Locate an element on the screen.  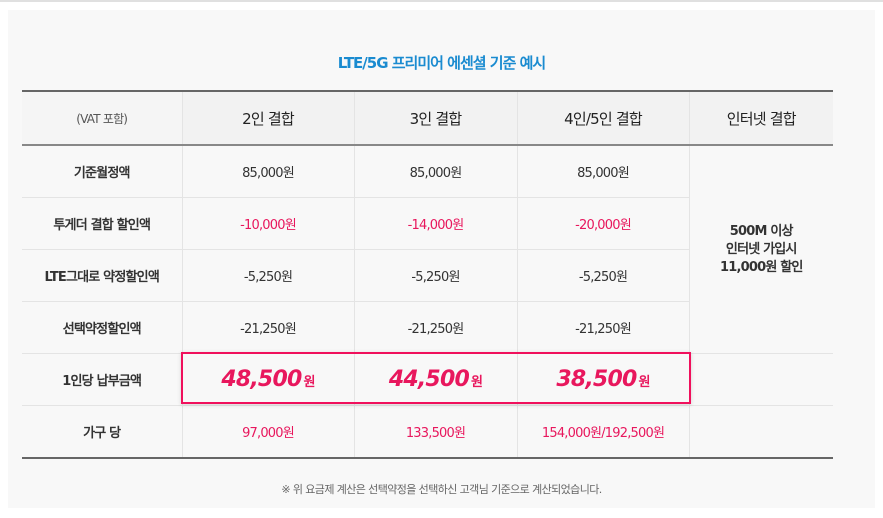
per-person-cell: 48,500 원 is located at coordinates (267, 379).